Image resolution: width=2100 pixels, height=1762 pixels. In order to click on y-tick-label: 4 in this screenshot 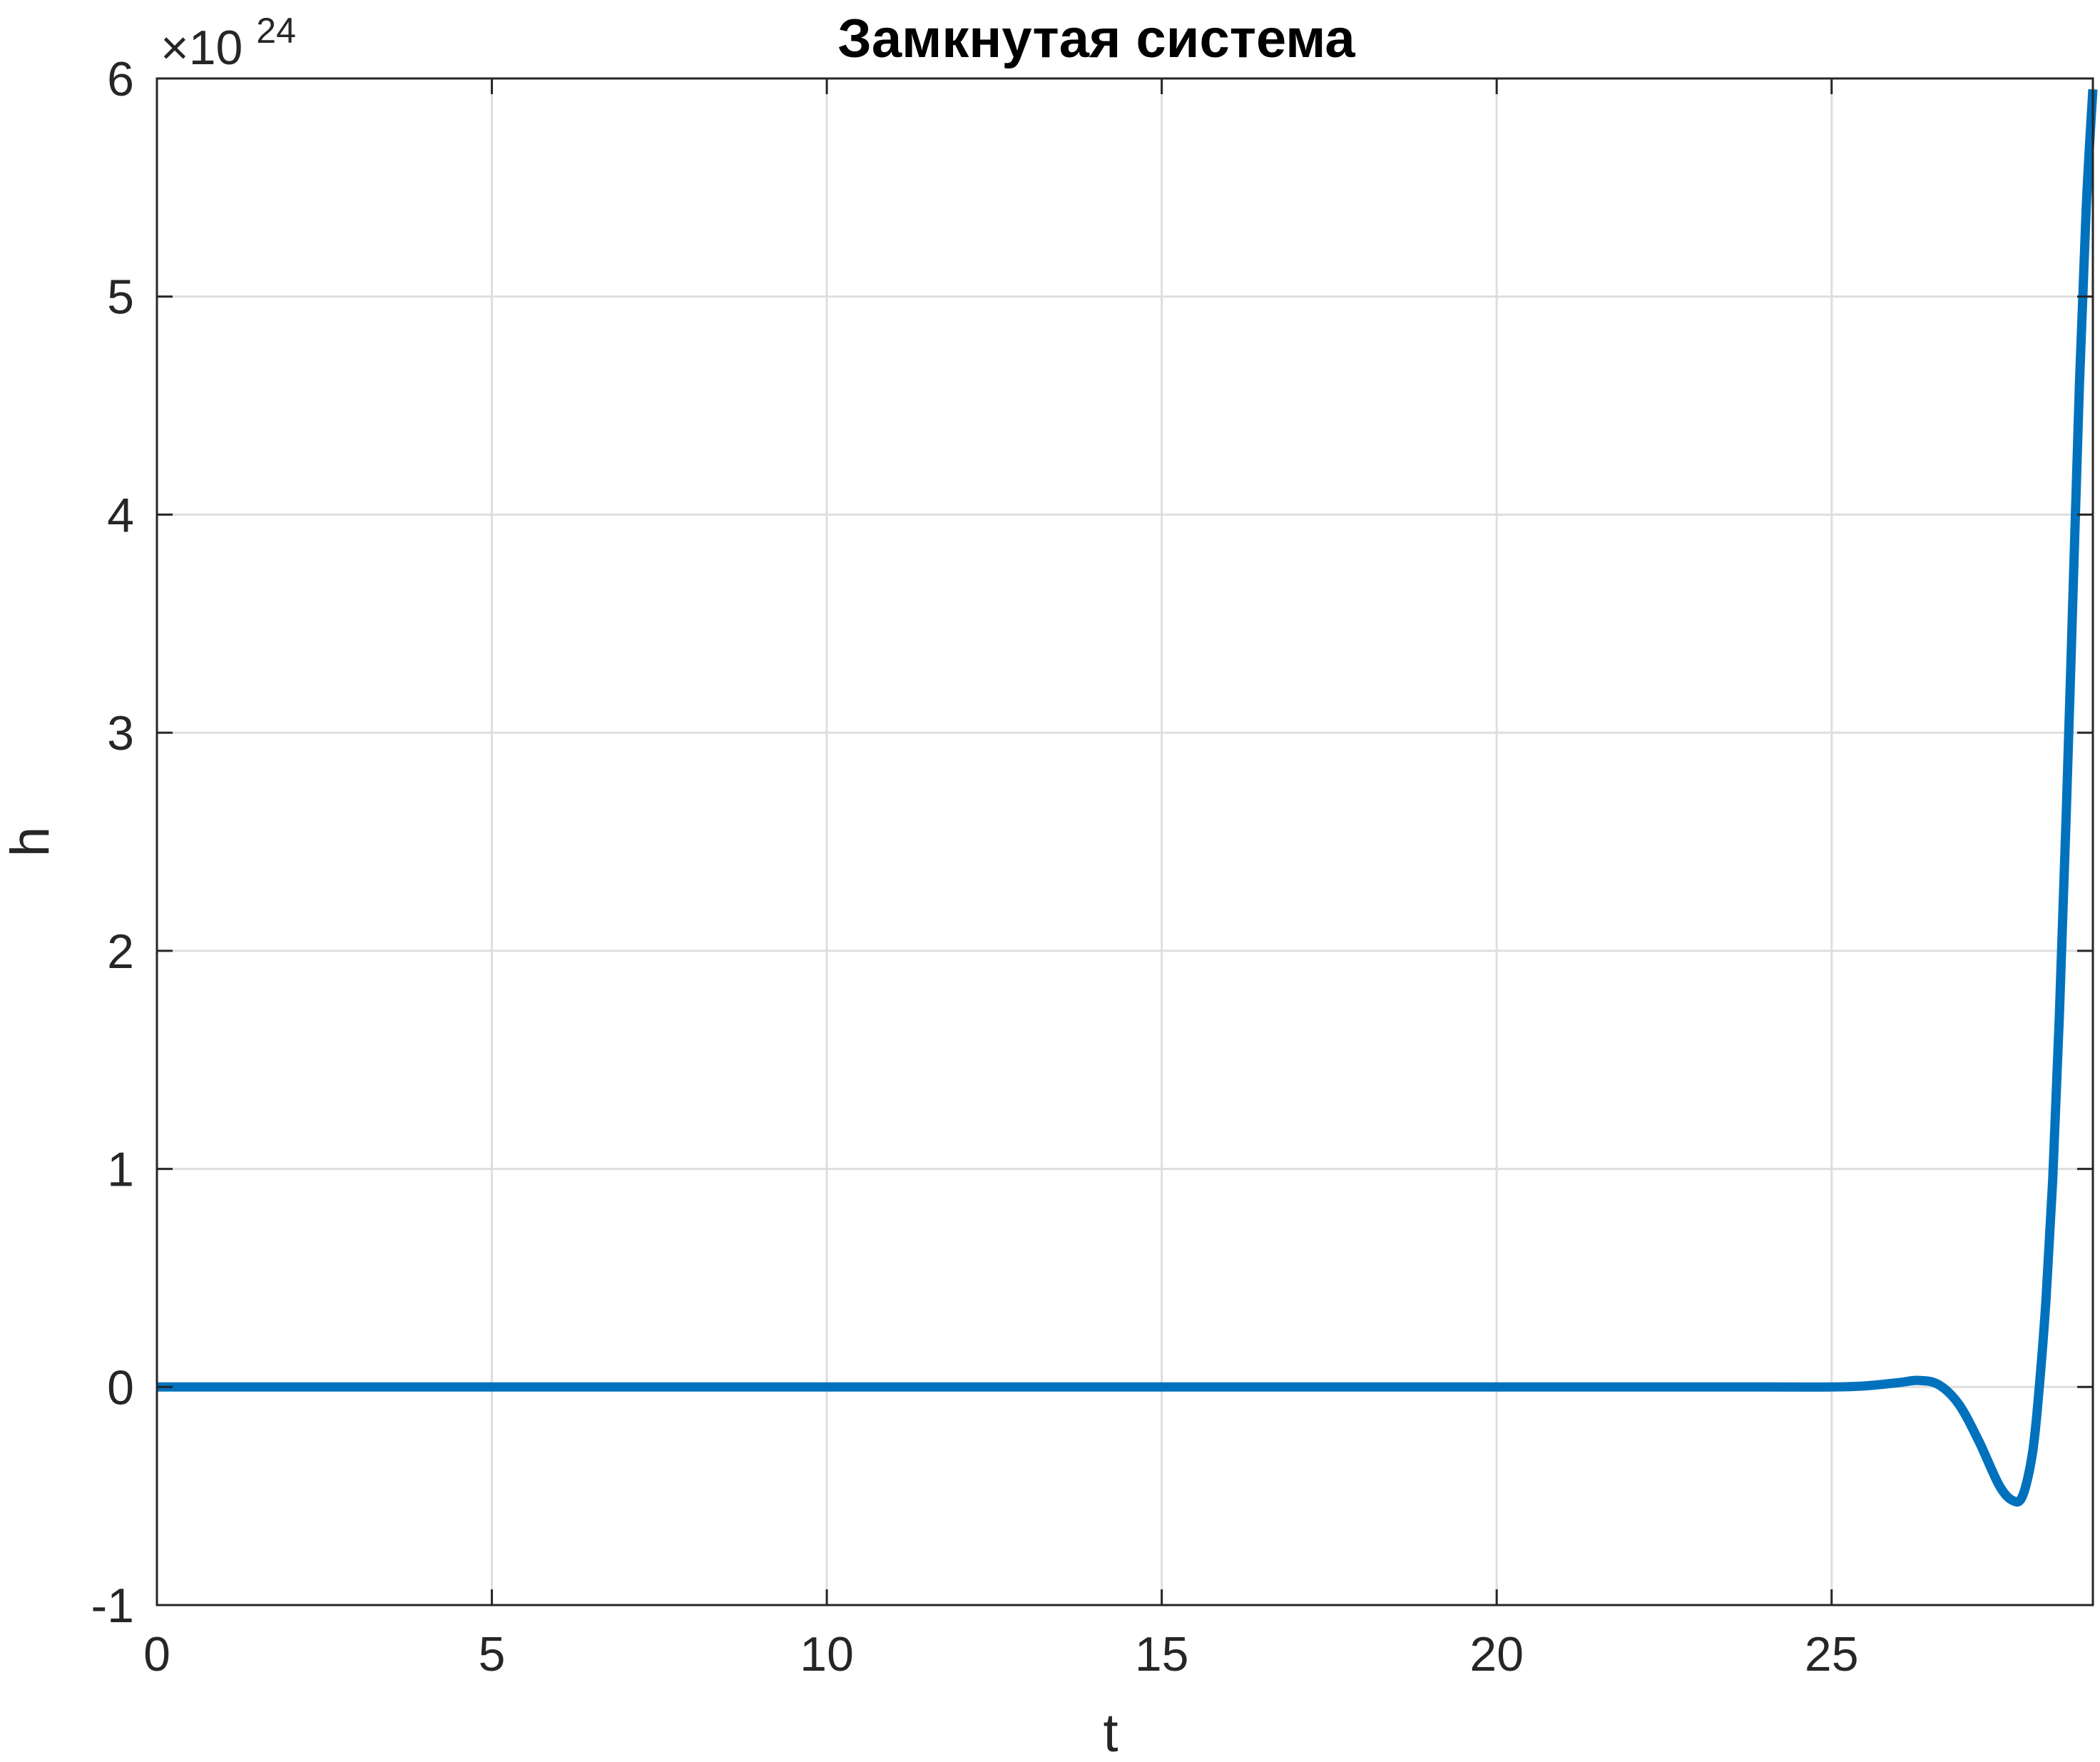, I will do `click(121, 515)`.